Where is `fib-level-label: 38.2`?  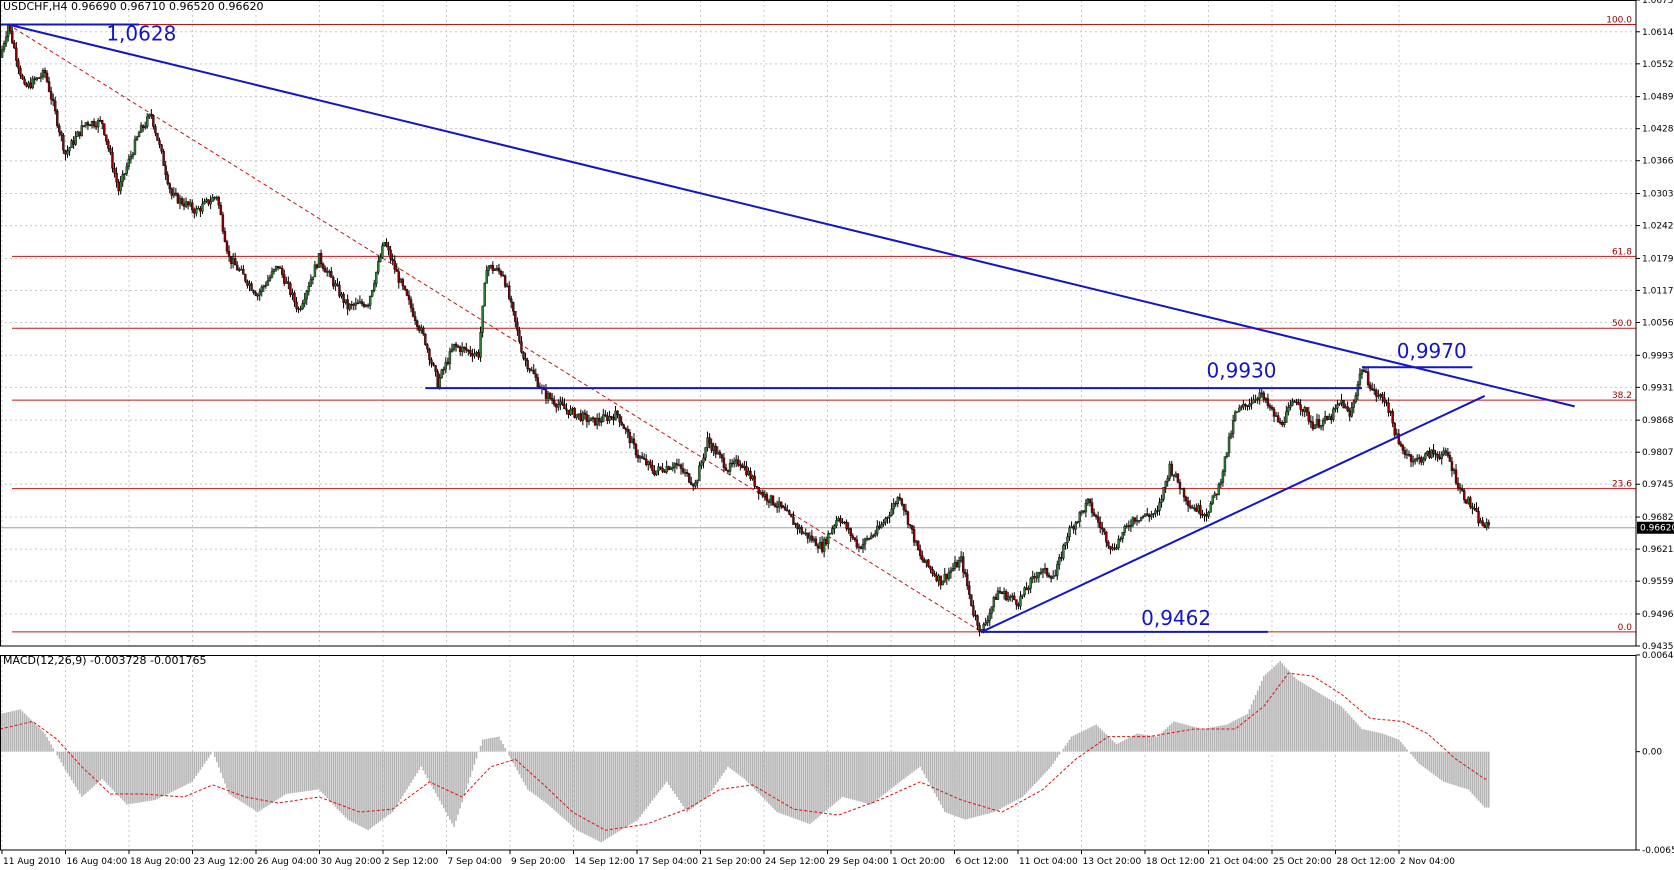
fib-level-label: 38.2 is located at coordinates (1622, 396).